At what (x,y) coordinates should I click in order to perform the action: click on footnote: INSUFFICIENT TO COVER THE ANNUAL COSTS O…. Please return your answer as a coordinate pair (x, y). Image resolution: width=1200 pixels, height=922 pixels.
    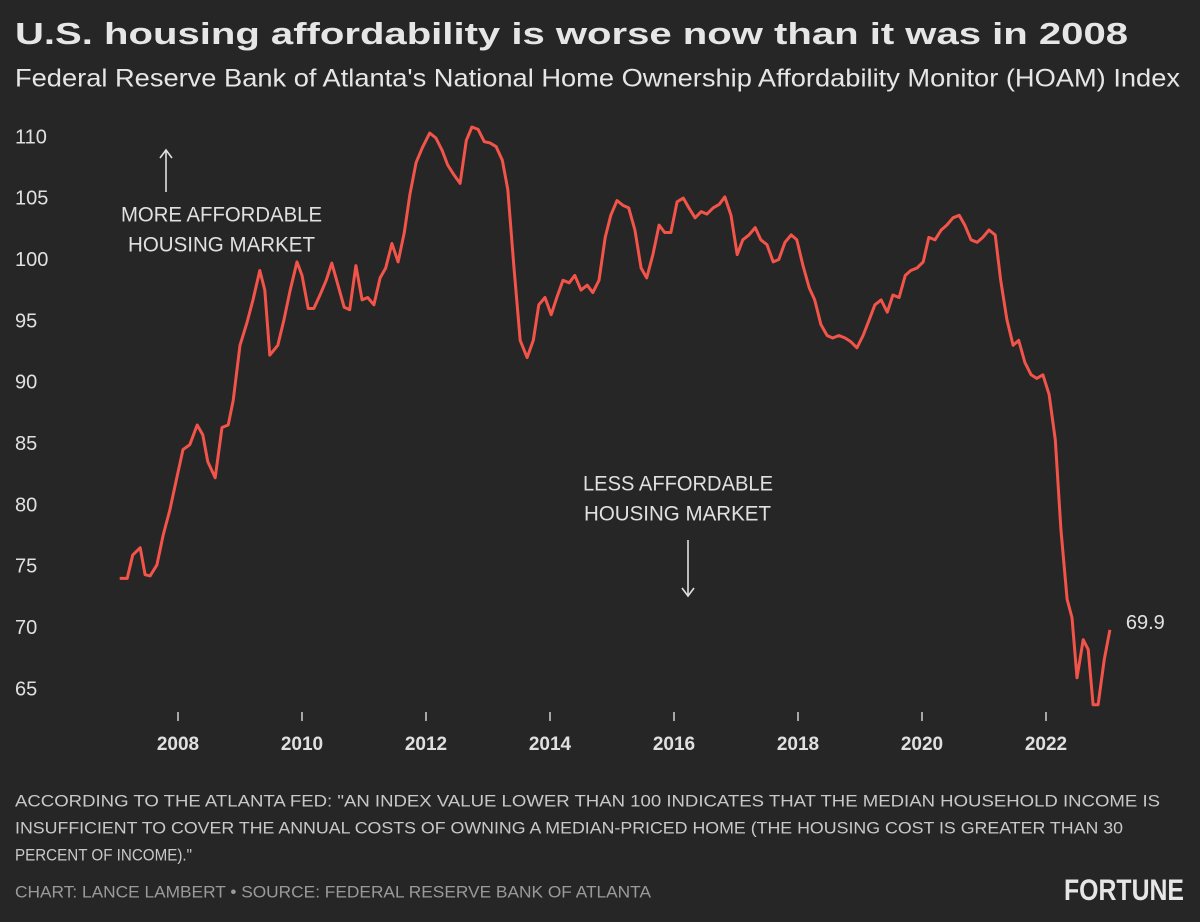
    Looking at the image, I should click on (569, 827).